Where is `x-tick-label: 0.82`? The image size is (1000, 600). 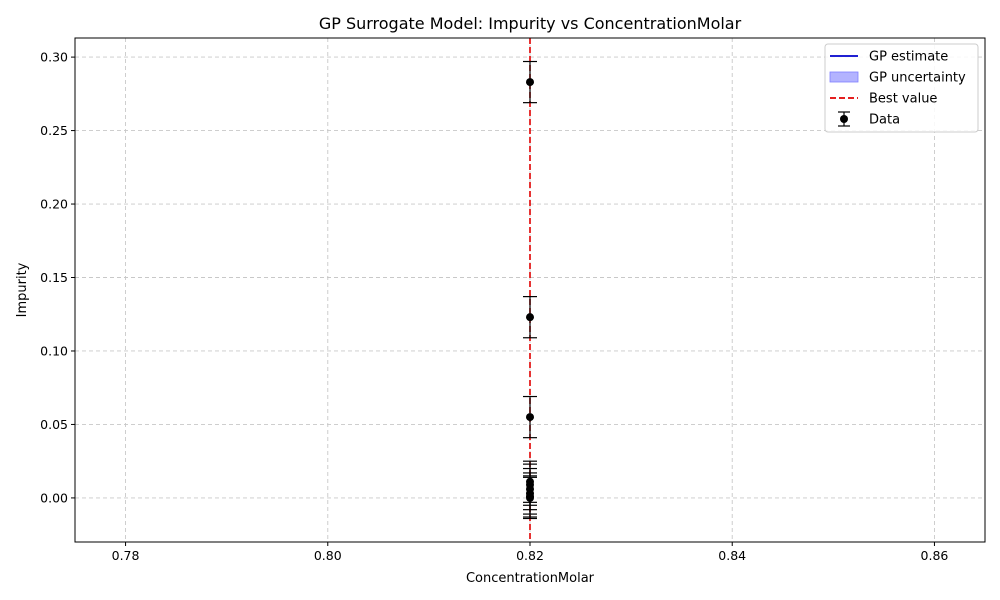
x-tick-label: 0.82 is located at coordinates (530, 555).